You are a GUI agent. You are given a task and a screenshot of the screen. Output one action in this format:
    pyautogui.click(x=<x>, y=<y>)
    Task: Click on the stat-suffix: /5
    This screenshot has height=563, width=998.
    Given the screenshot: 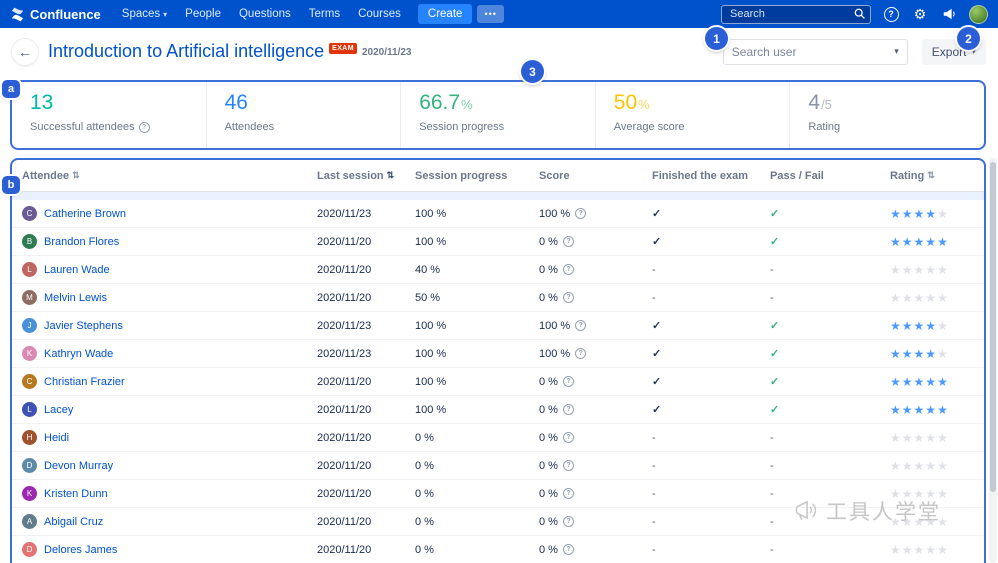 What is the action you would take?
    pyautogui.click(x=826, y=104)
    